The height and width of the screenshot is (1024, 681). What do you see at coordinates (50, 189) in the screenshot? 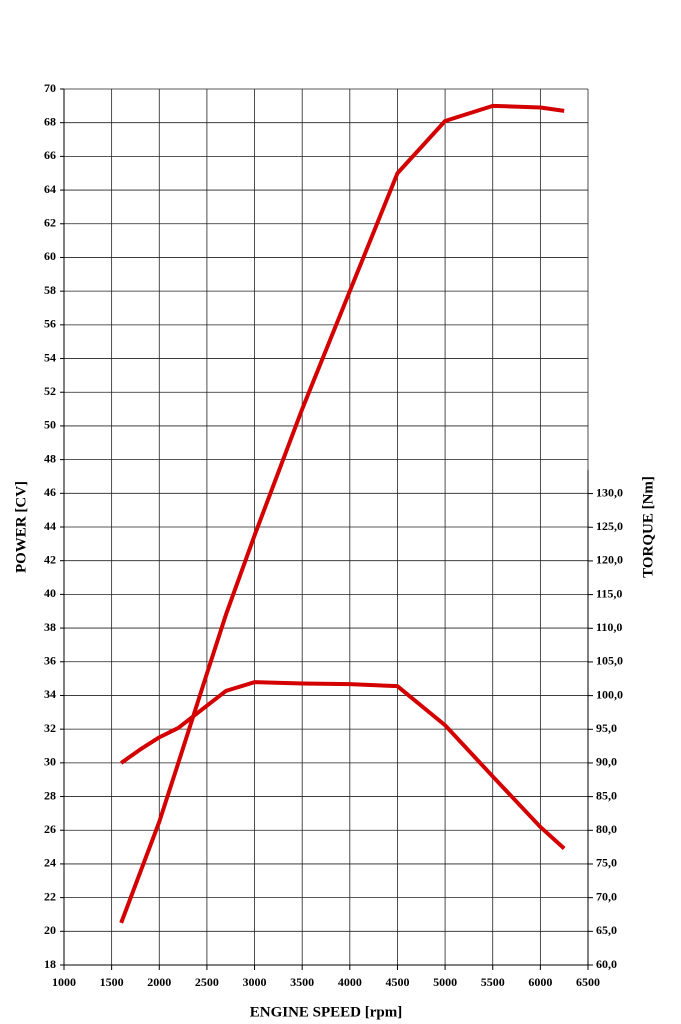
I see `y-tick-label: 64` at bounding box center [50, 189].